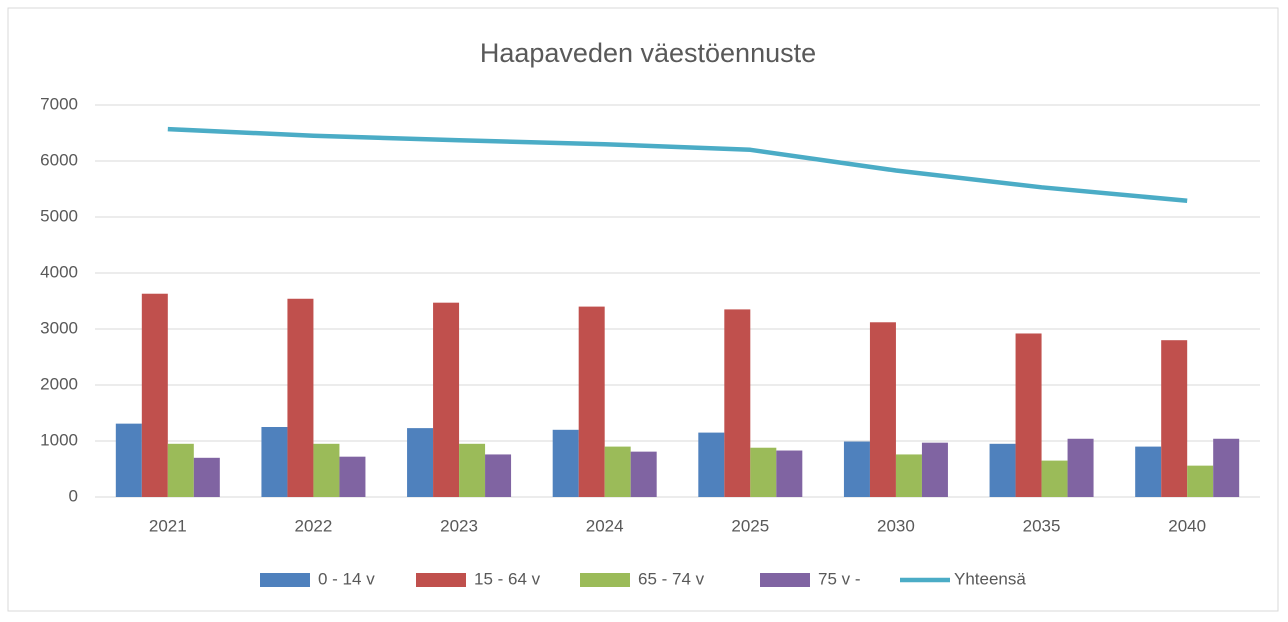 The image size is (1288, 622). I want to click on y-tick-label: 2000, so click(59, 383).